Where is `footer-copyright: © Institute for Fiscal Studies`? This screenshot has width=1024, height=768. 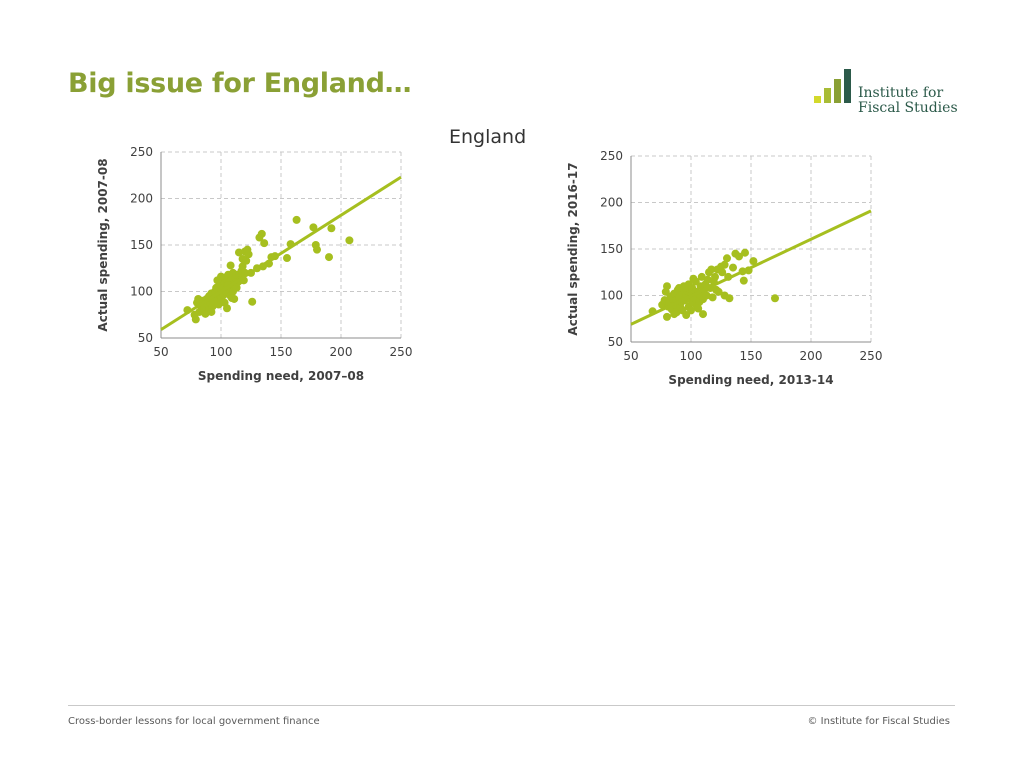
footer-copyright: © Institute for Fiscal Studies is located at coordinates (878, 721).